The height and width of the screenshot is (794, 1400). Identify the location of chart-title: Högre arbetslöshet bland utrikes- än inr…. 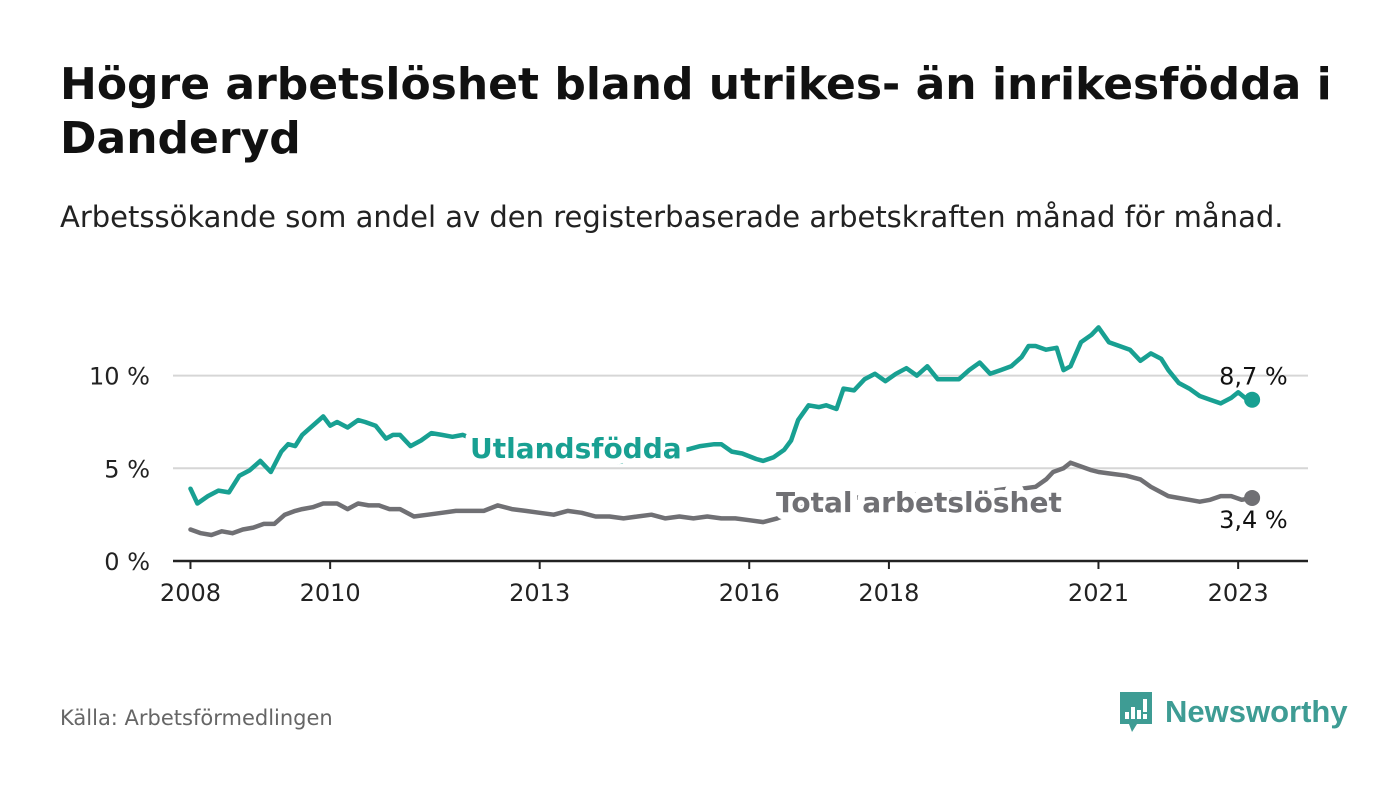
(696, 111).